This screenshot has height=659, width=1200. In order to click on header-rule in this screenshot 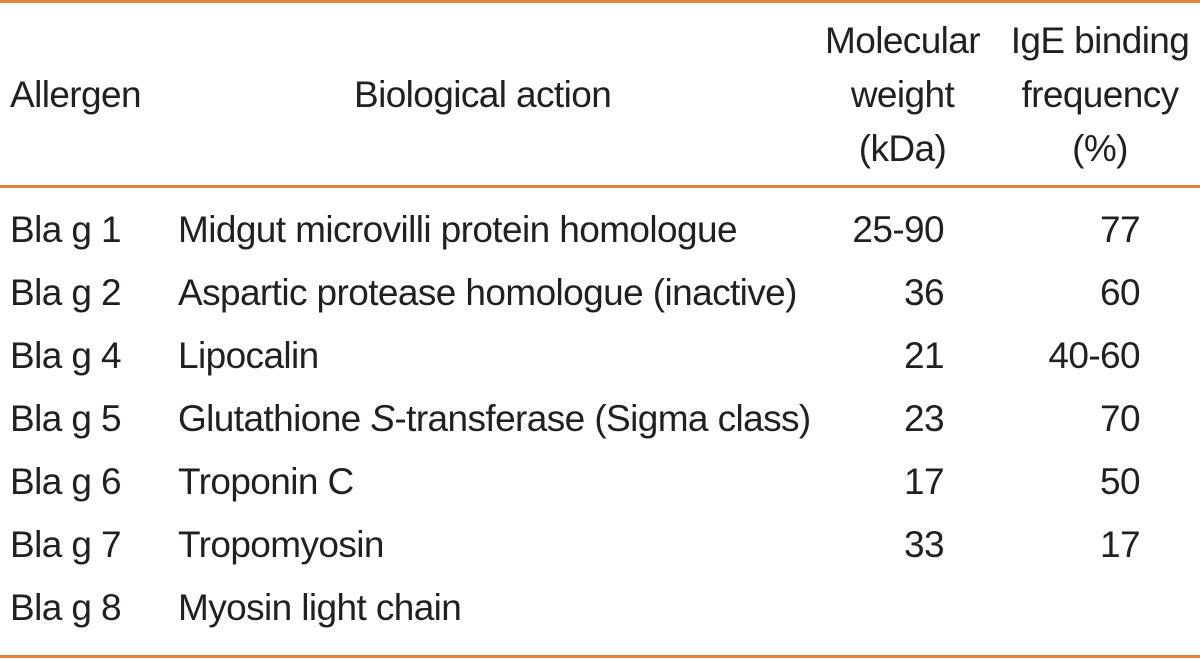, I will do `click(600, 186)`.